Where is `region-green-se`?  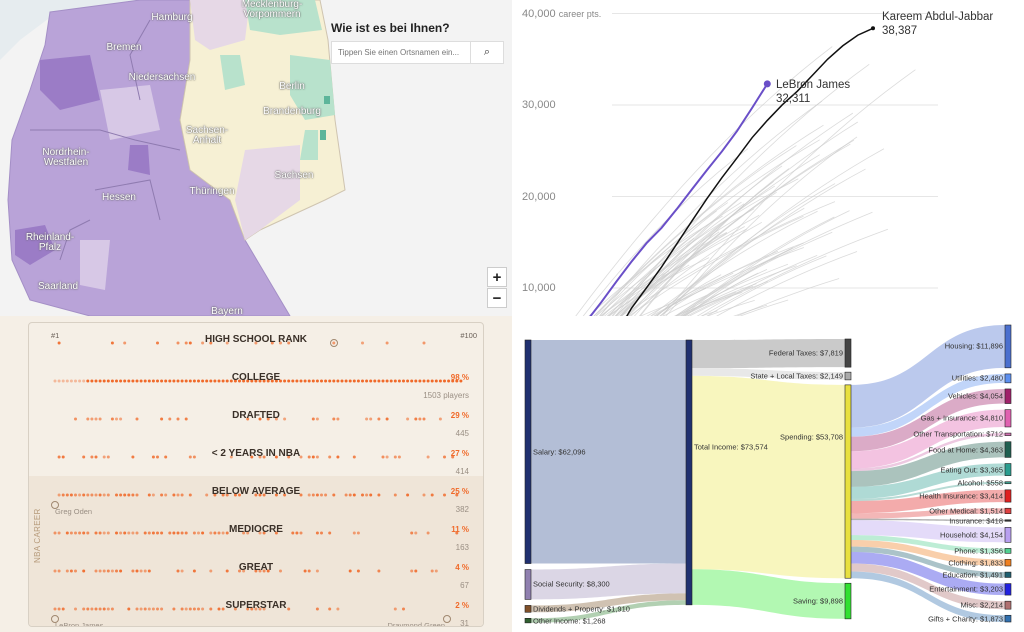
region-green-se is located at coordinates (309, 145).